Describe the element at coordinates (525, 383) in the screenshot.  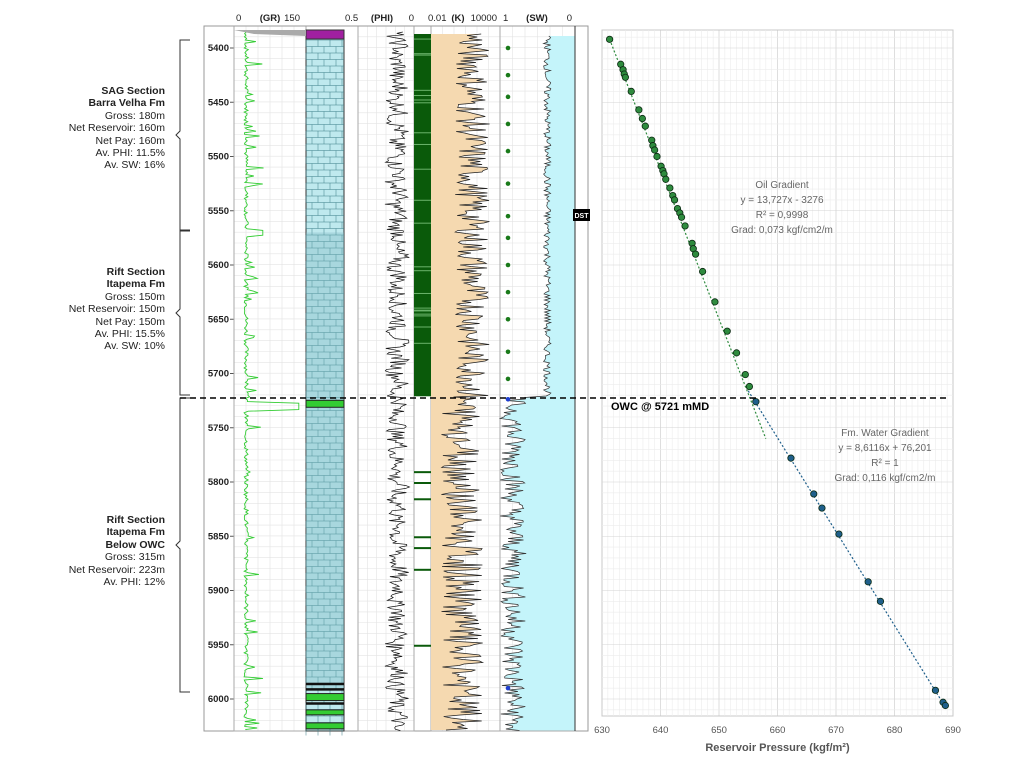
I see `sw-curve` at that location.